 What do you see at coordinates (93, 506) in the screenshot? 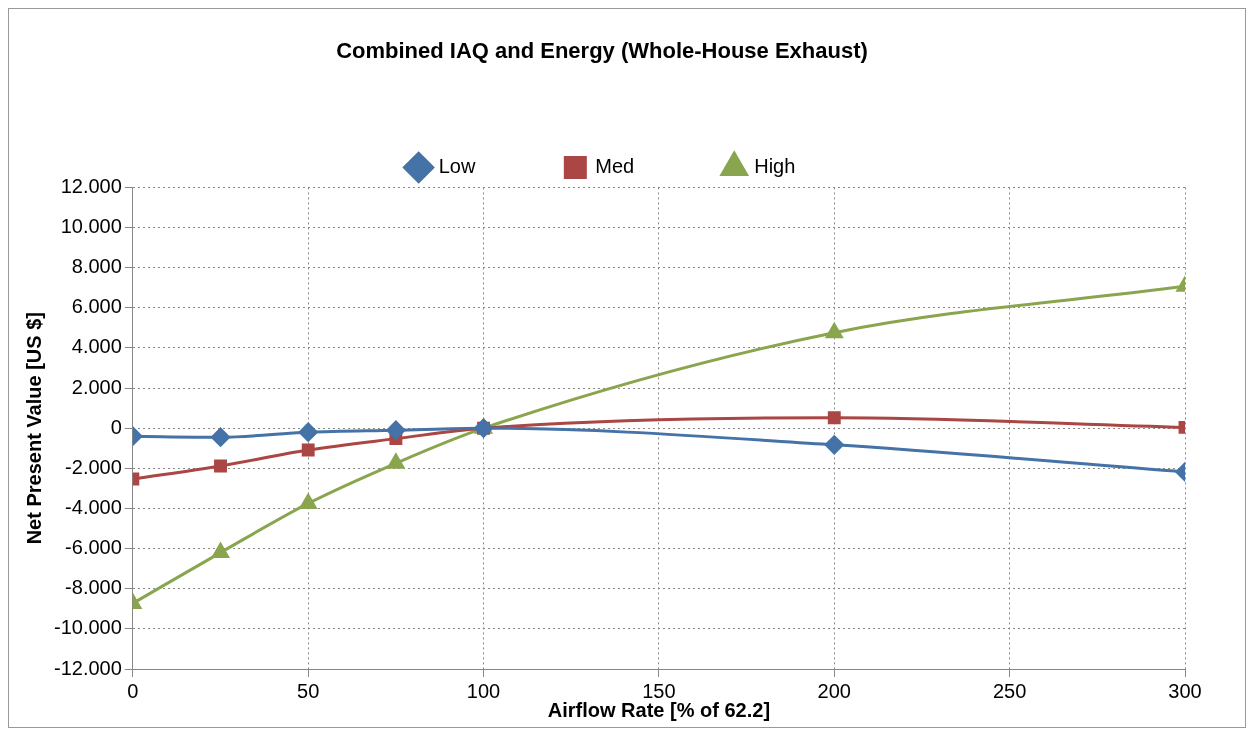
I see `y-tick-label: -4.000` at bounding box center [93, 506].